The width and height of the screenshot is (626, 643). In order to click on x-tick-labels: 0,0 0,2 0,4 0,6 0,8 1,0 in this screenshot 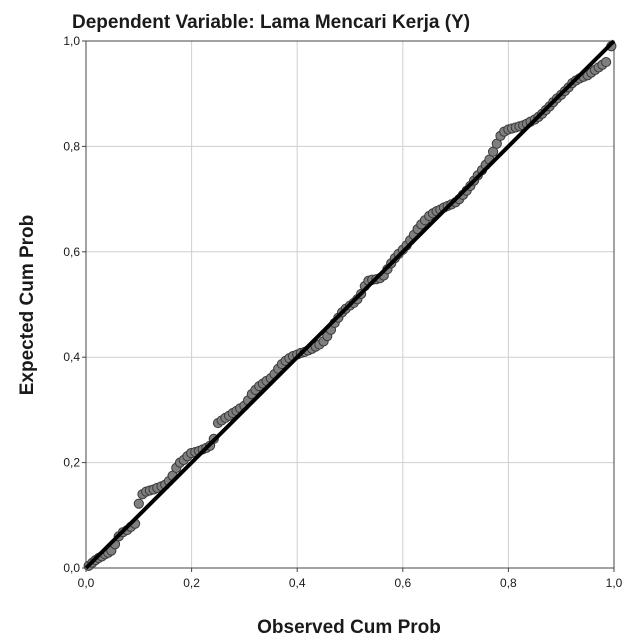, I will do `click(350, 583)`.